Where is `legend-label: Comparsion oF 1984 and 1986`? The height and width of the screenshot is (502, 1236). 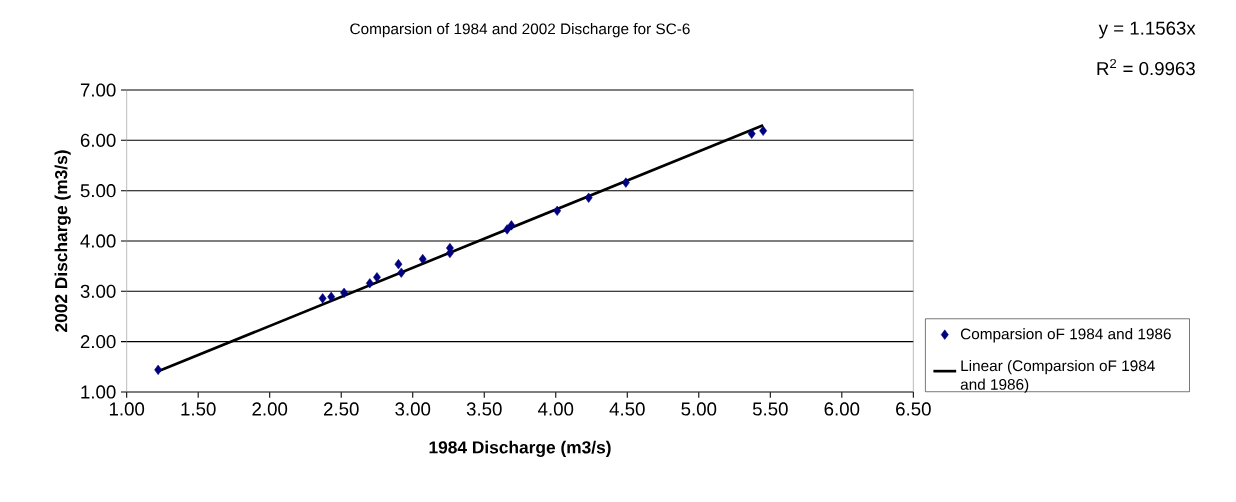 legend-label: Comparsion oF 1984 and 1986 is located at coordinates (1065, 335).